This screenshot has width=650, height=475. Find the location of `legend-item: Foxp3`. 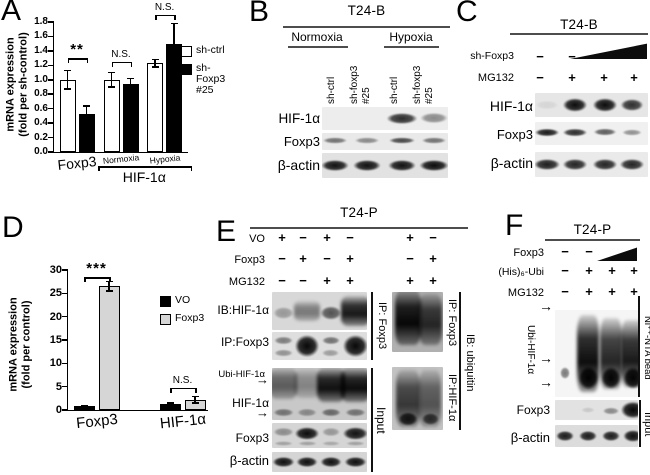

legend-item: Foxp3 is located at coordinates (185, 319).